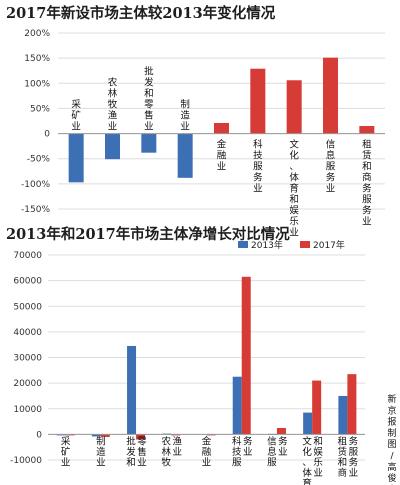 Image resolution: width=400 pixels, height=485 pixels. Describe the element at coordinates (35, 185) in the screenshot. I see `y-tick-label: -100%` at that location.